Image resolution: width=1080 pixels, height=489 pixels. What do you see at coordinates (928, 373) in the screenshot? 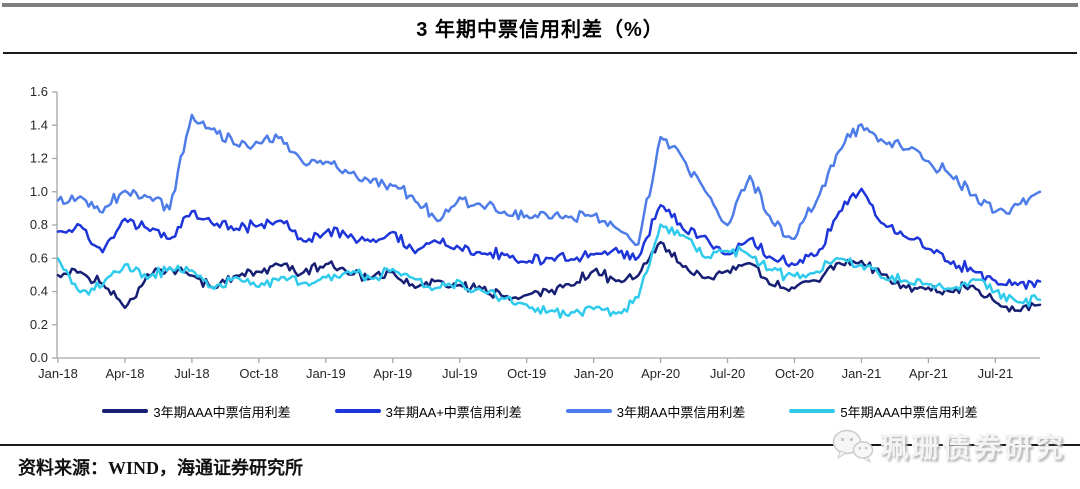
I see `x-tick-label: Apr-21` at bounding box center [928, 373].